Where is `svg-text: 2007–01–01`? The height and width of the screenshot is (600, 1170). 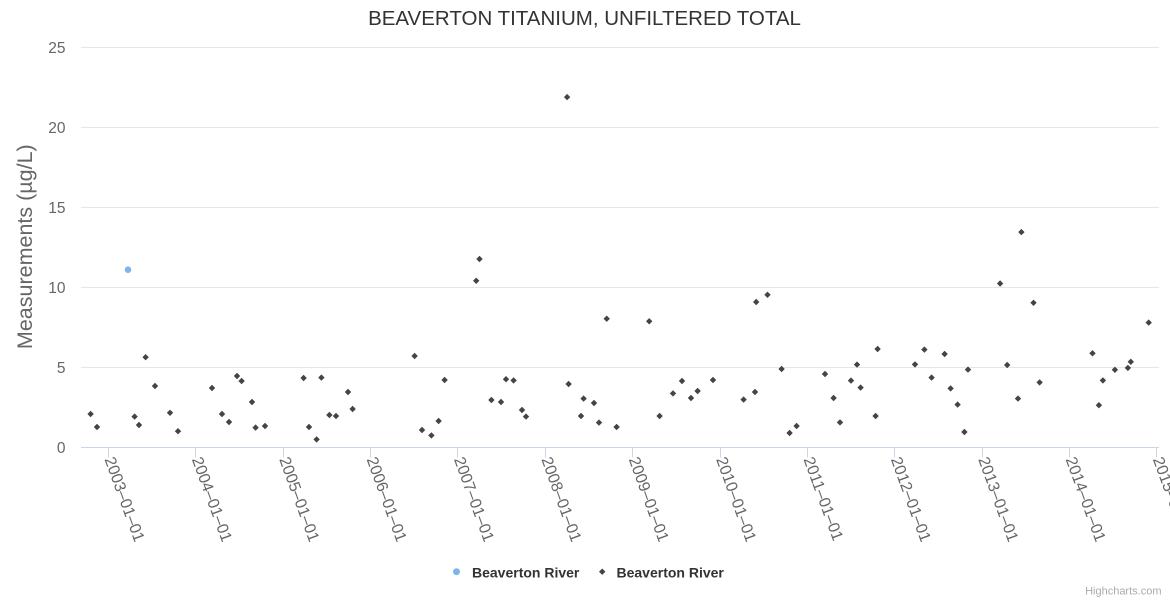
svg-text: 2007–01–01 is located at coordinates (473, 500).